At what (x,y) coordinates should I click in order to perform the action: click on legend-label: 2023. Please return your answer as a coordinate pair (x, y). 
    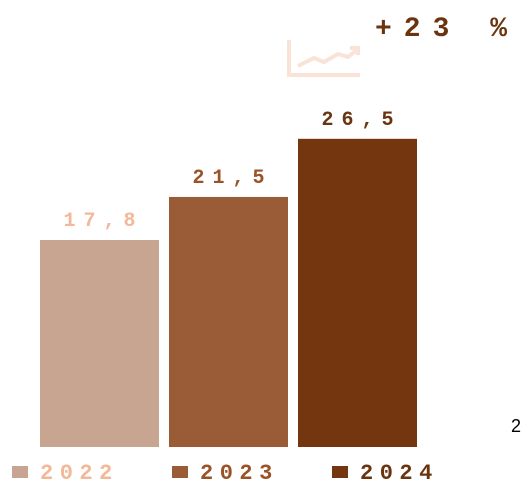
    Looking at the image, I should click on (239, 470).